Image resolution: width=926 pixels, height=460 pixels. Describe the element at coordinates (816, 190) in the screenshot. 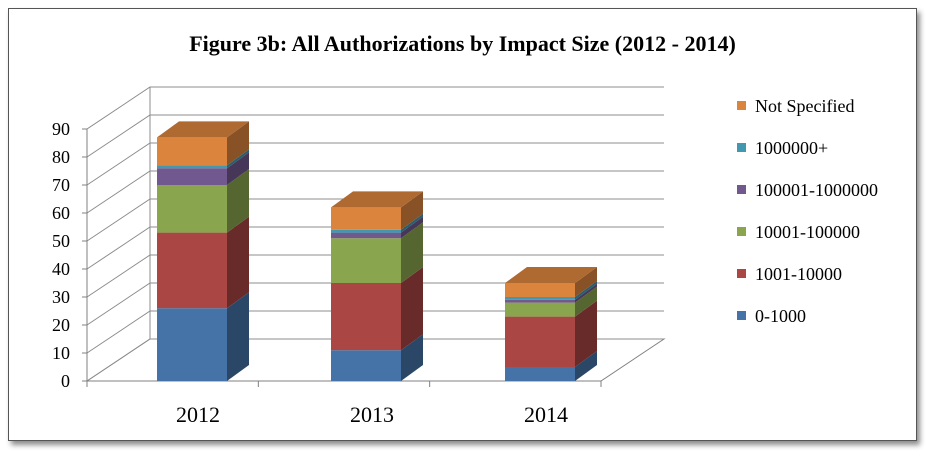

I see `legend-label: 100001-1000000` at that location.